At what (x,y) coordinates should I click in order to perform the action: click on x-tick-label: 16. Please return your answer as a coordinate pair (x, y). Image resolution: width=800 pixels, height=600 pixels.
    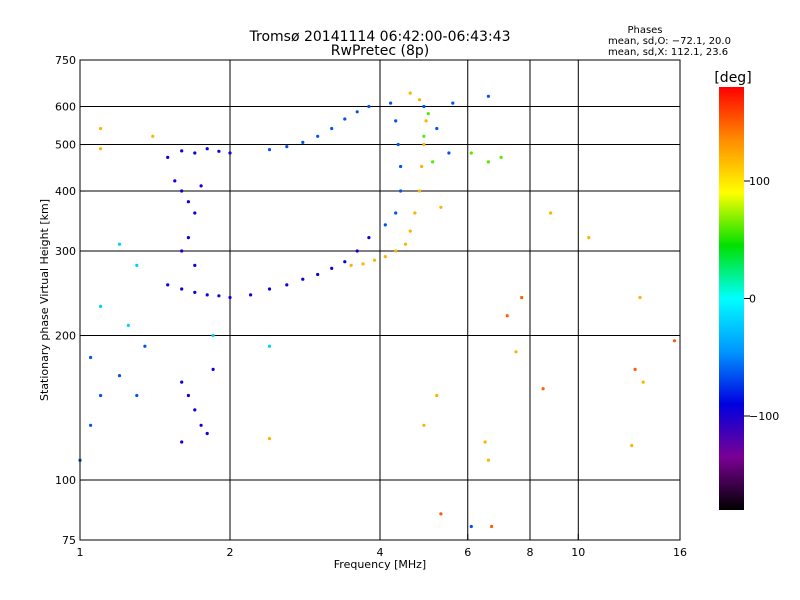
    Looking at the image, I should click on (680, 552).